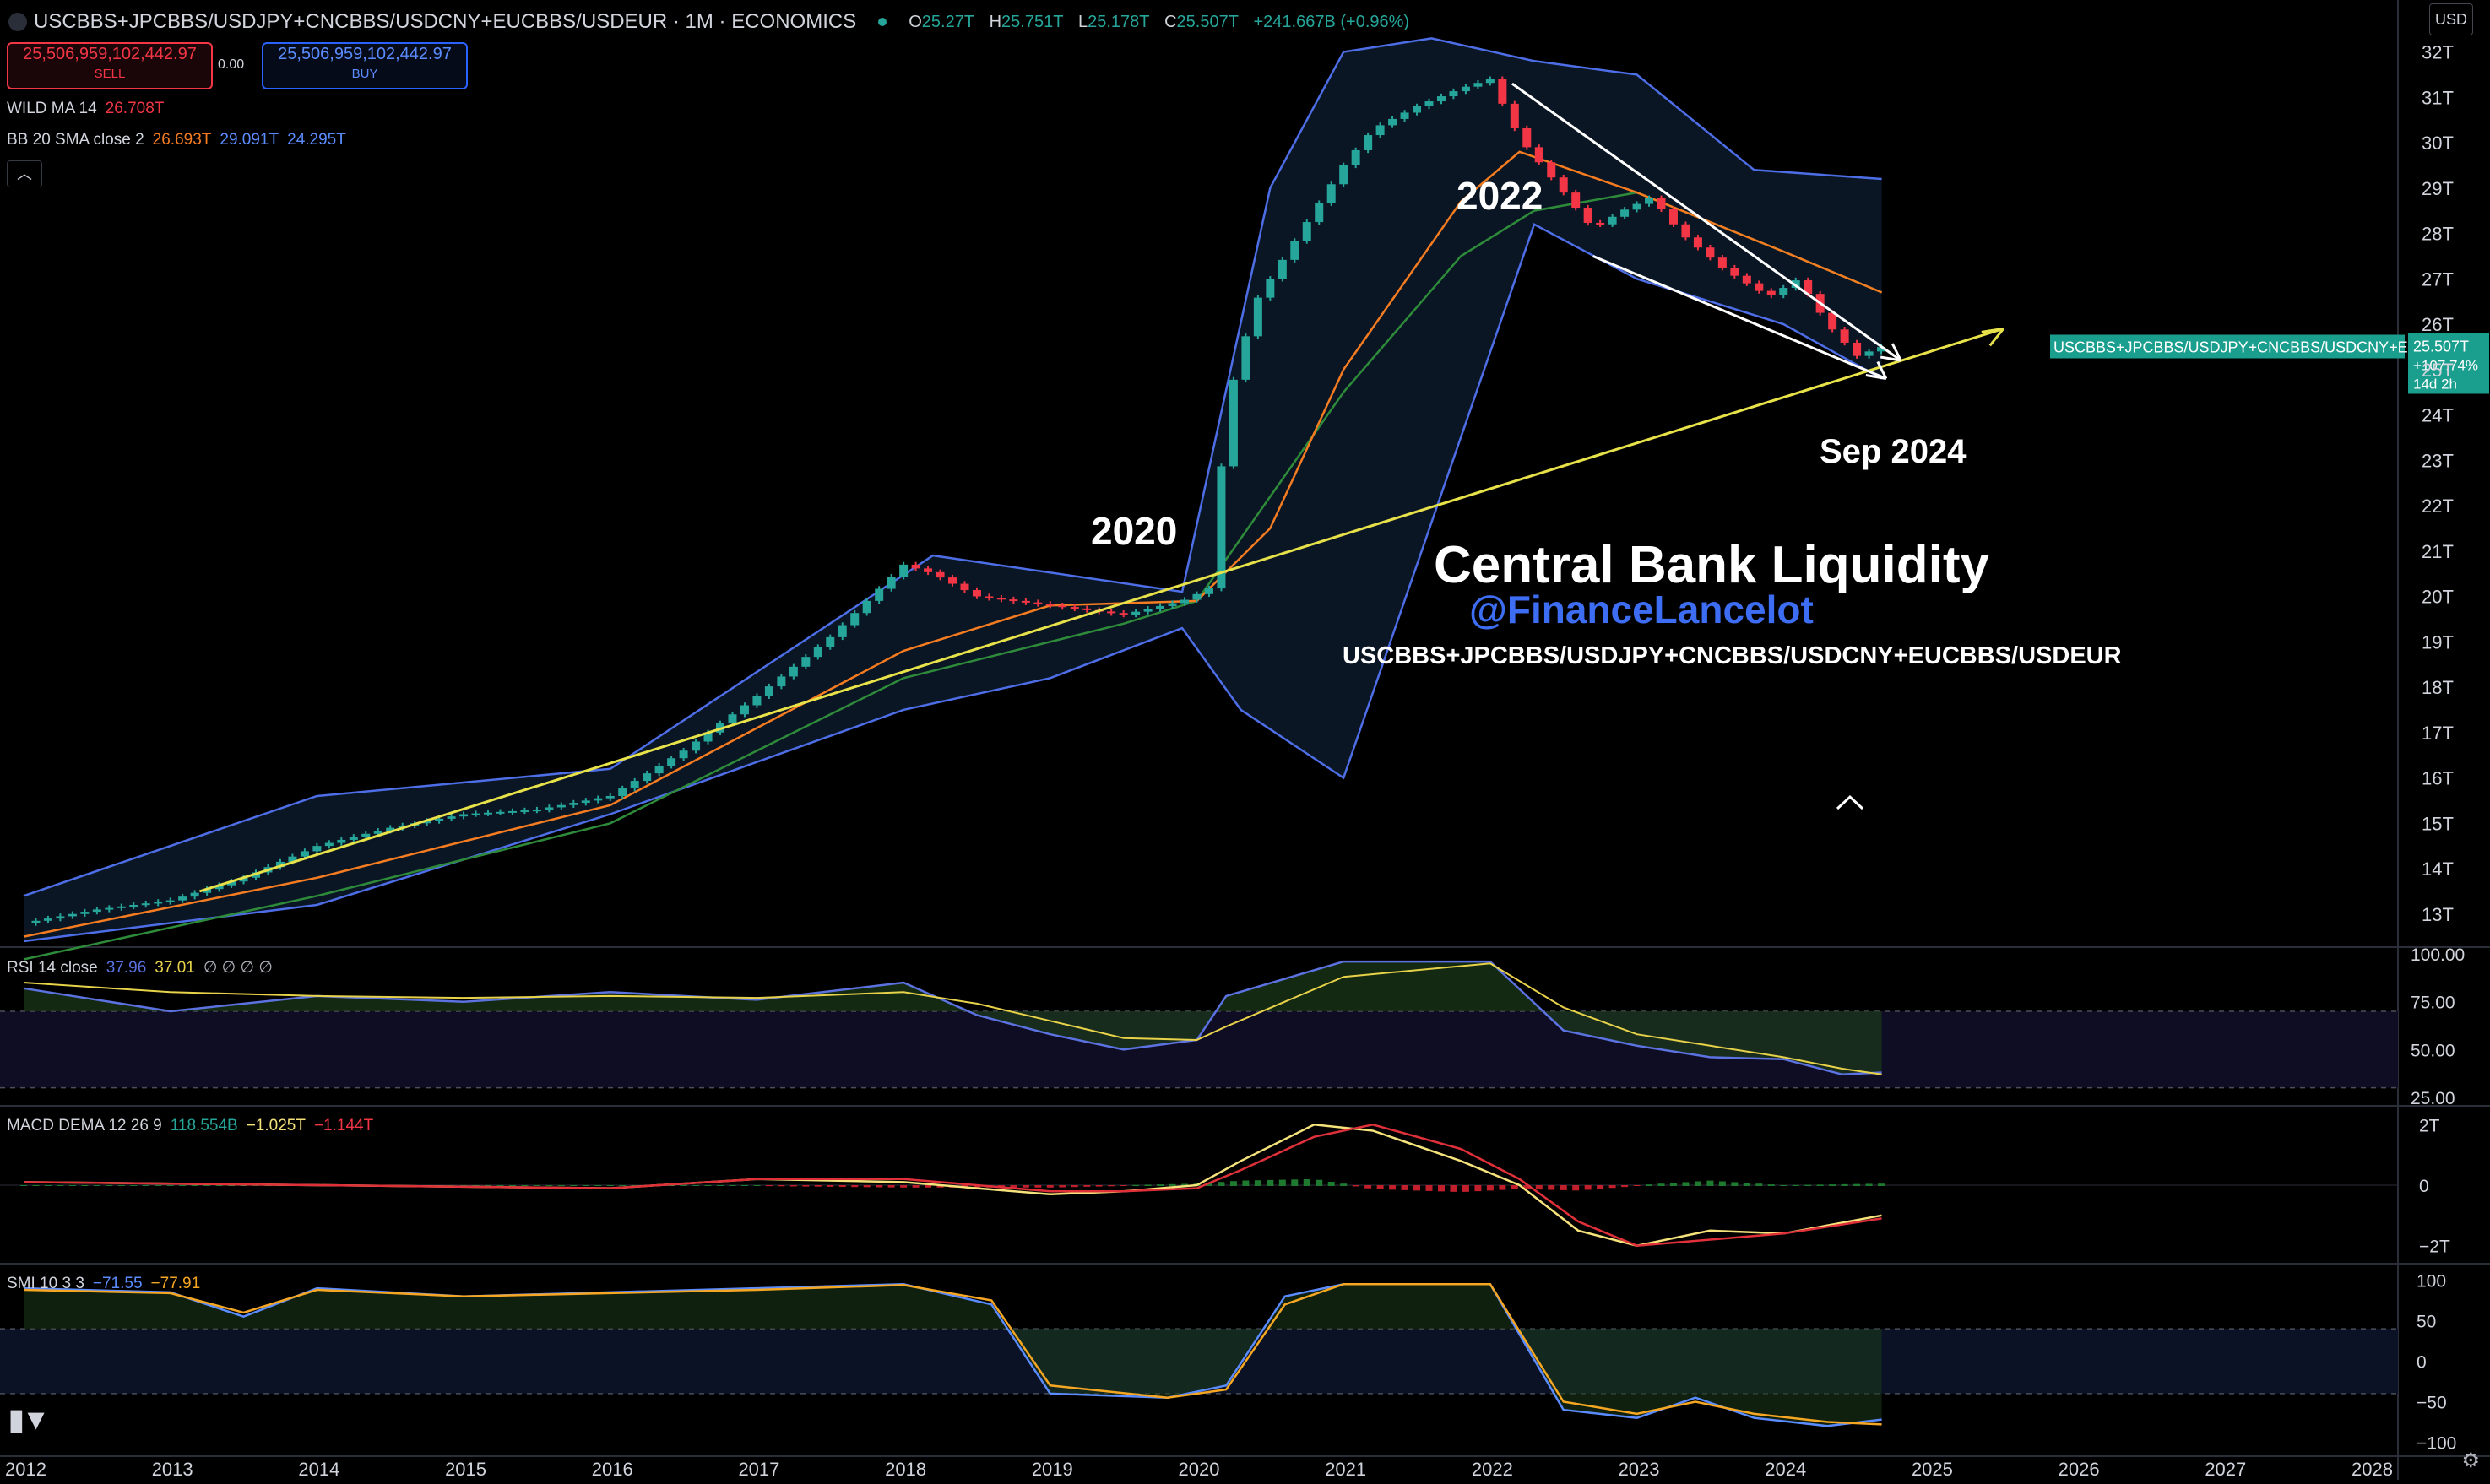 This screenshot has height=1484, width=2490. I want to click on legend-smi: SMI 10 3 3 −71.55 −77.91, so click(104, 1283).